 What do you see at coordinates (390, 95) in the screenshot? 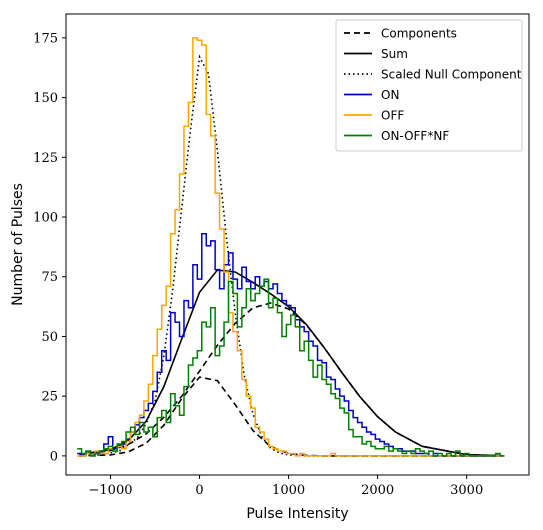
I see `legend-entry-label: ON` at bounding box center [390, 95].